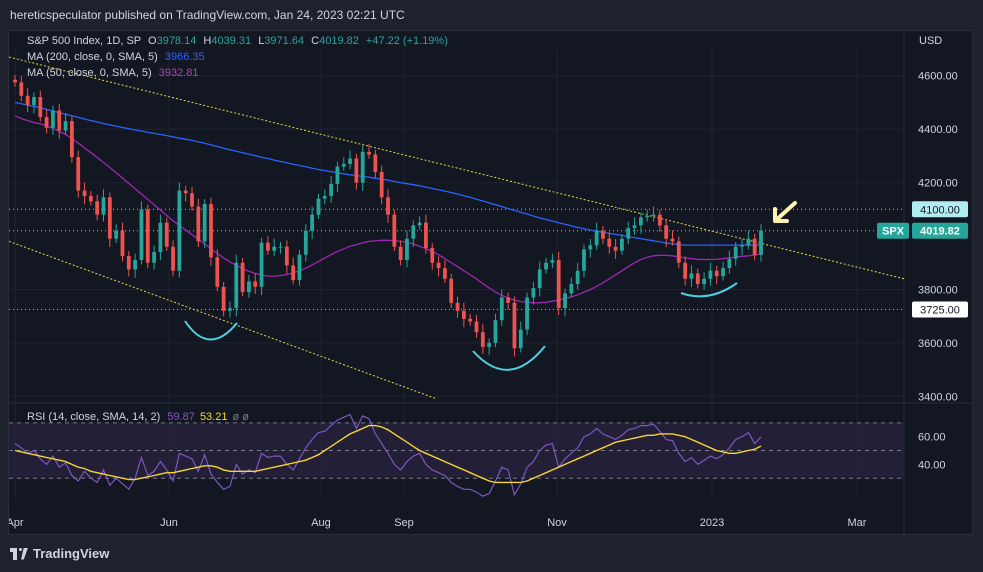  What do you see at coordinates (92, 57) in the screenshot?
I see `ma200-label: MA (200, close, 0, SMA, 5)` at bounding box center [92, 57].